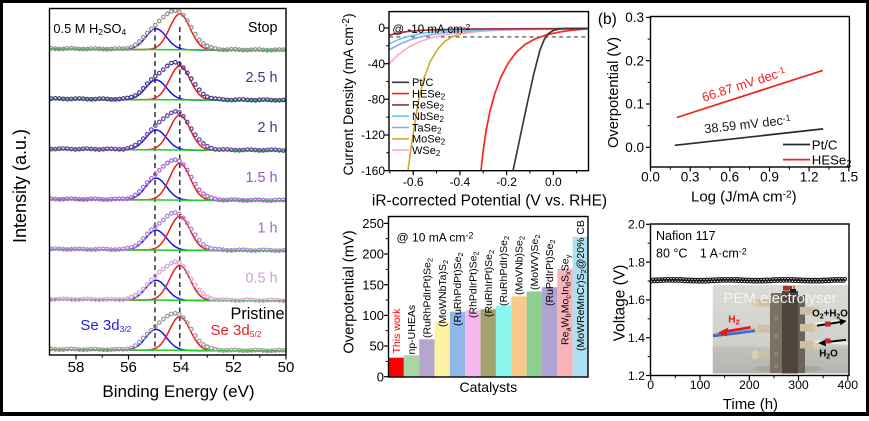  What do you see at coordinates (428, 298) in the screenshot?
I see `svg-text: (RuRhPdIrPt)Se2` at bounding box center [428, 298].